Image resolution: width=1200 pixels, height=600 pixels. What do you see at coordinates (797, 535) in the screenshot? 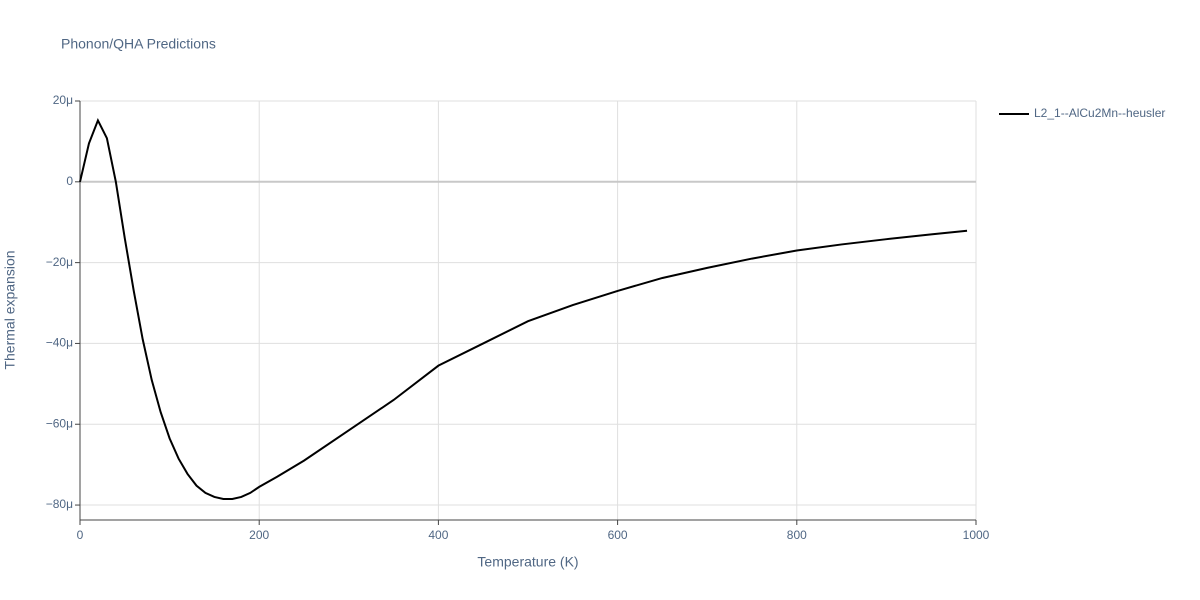
I see `x-tick-label: 800` at bounding box center [797, 535].